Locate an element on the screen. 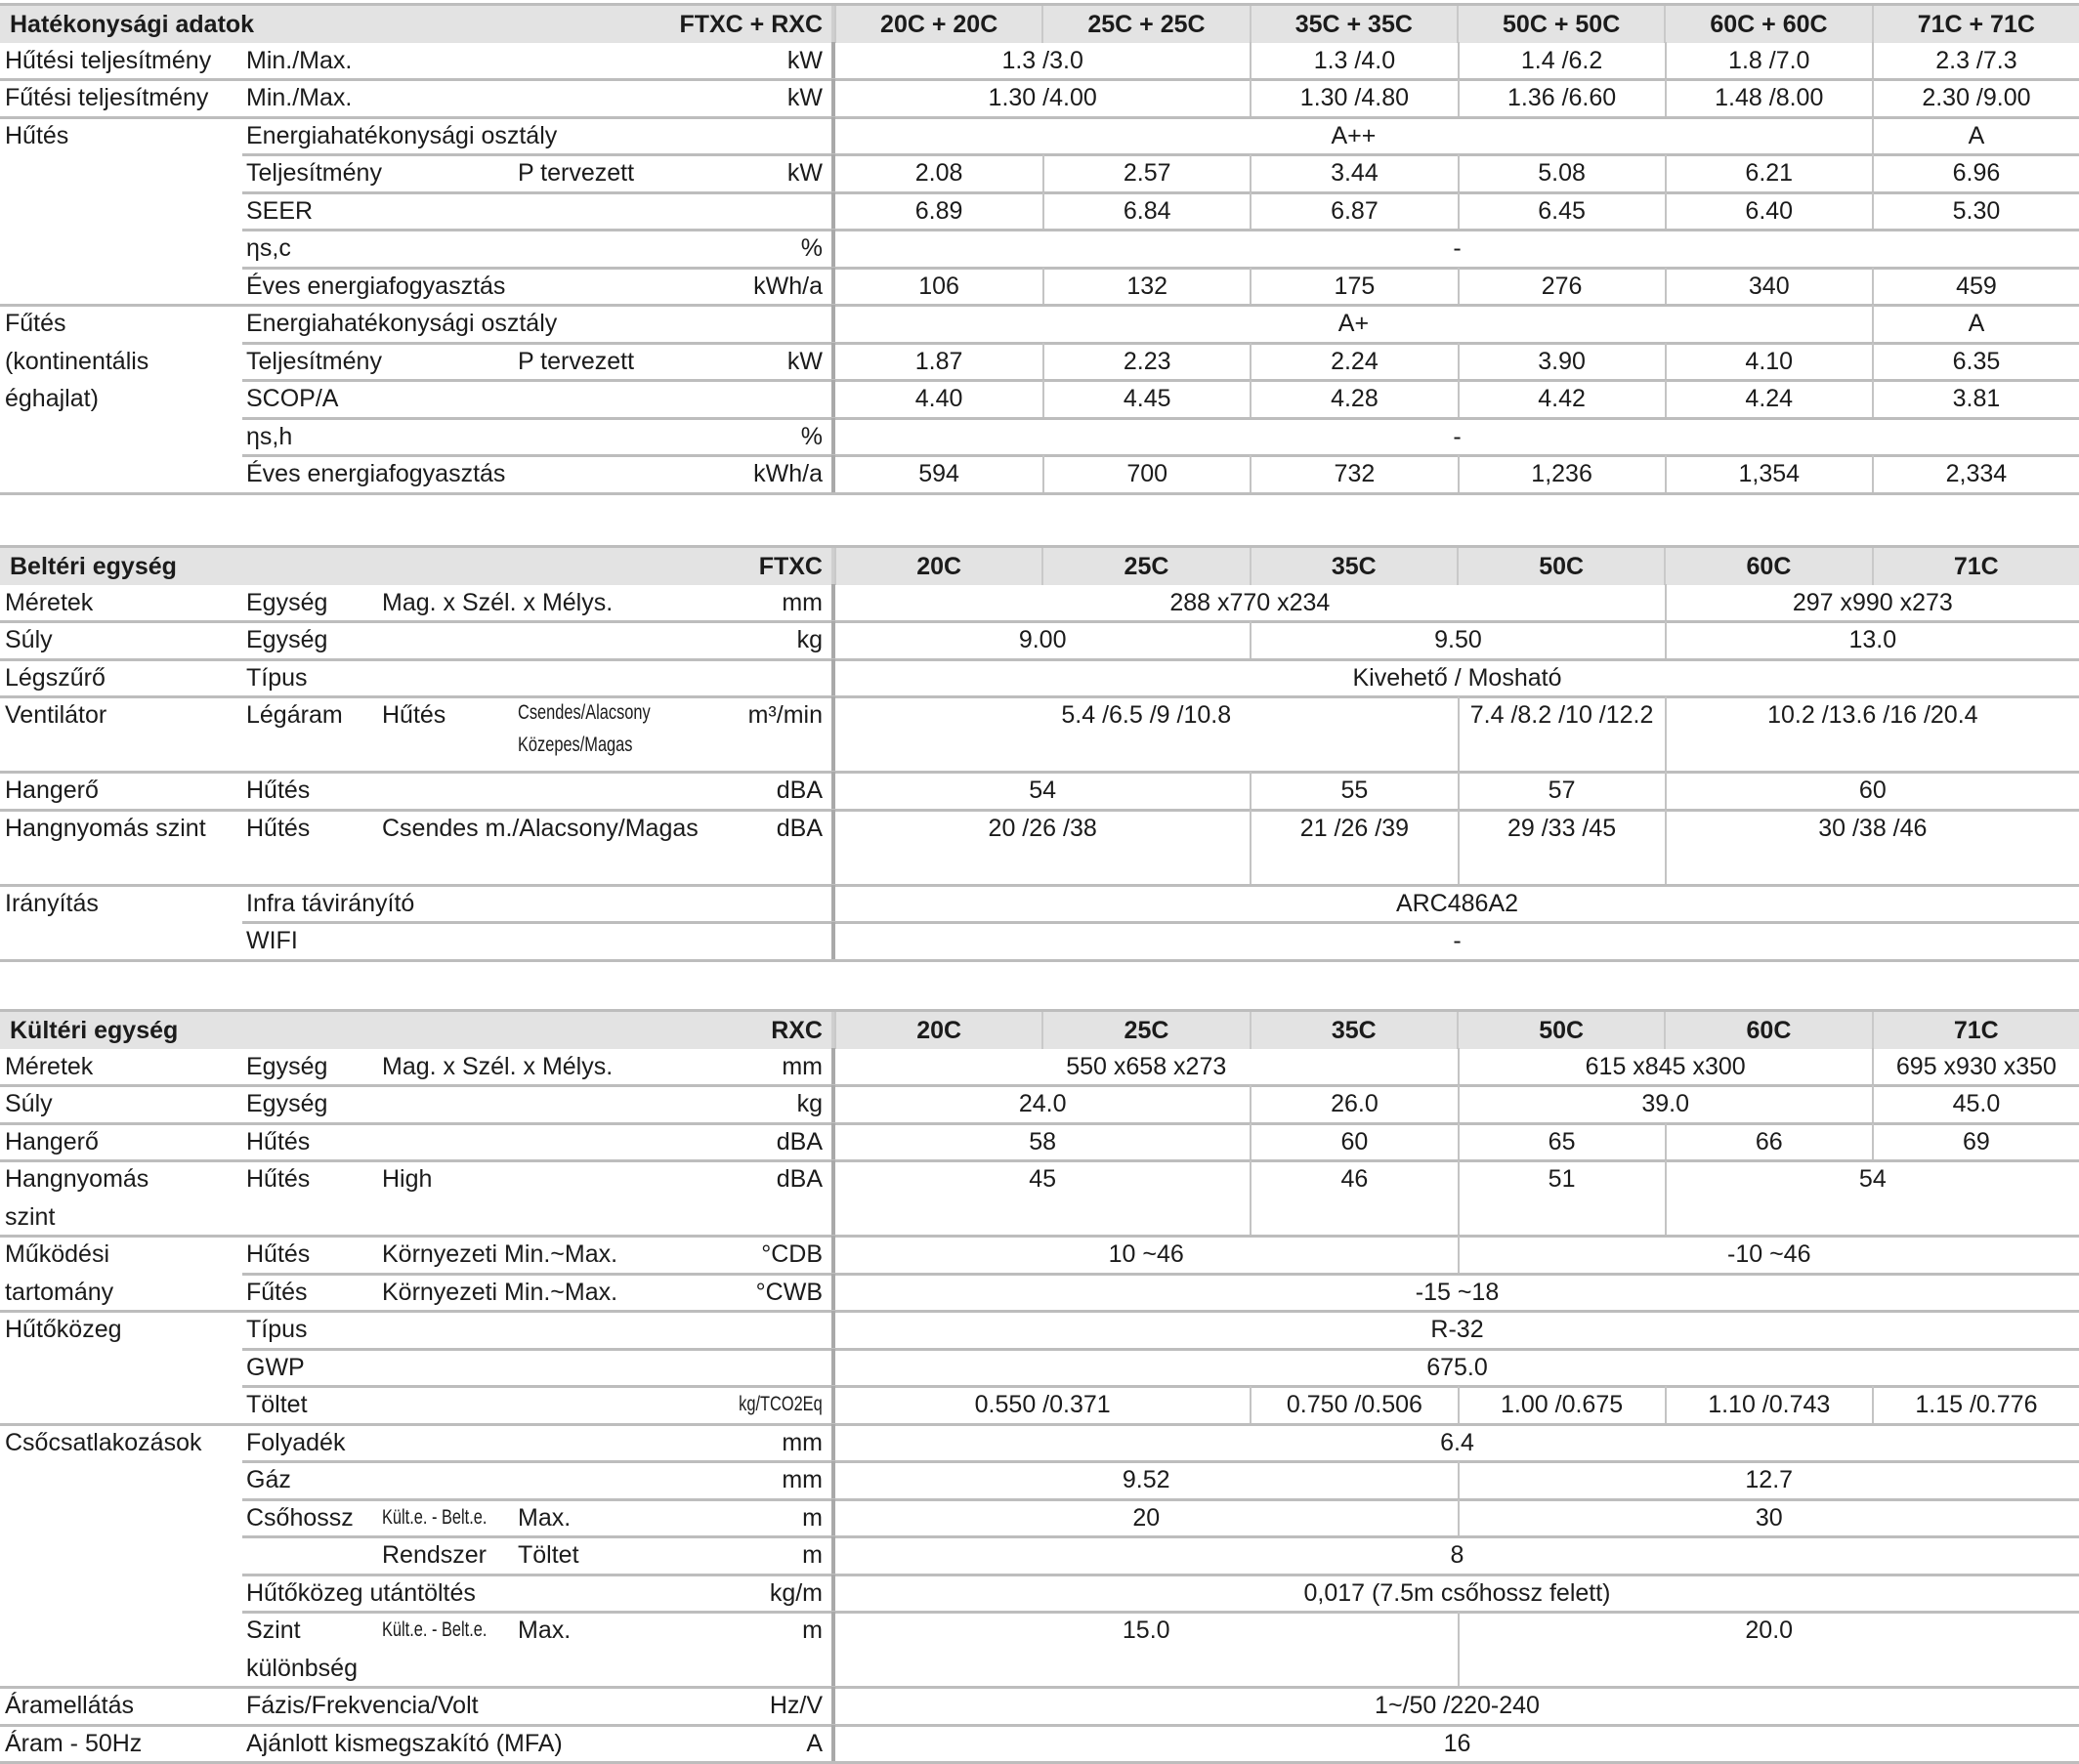 The height and width of the screenshot is (1764, 2079). value-cell: 7.4 /8.2 /10 /12.2 is located at coordinates (1561, 734).